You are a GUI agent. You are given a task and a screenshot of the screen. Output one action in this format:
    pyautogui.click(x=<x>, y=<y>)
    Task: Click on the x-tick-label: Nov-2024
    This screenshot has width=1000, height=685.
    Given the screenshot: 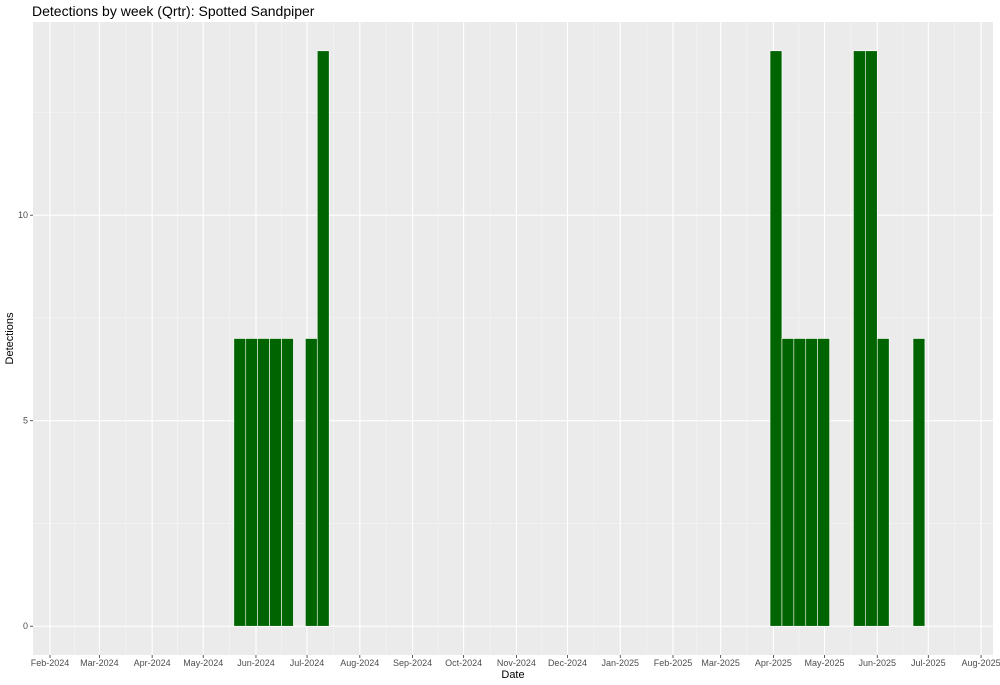 What is the action you would take?
    pyautogui.click(x=516, y=663)
    